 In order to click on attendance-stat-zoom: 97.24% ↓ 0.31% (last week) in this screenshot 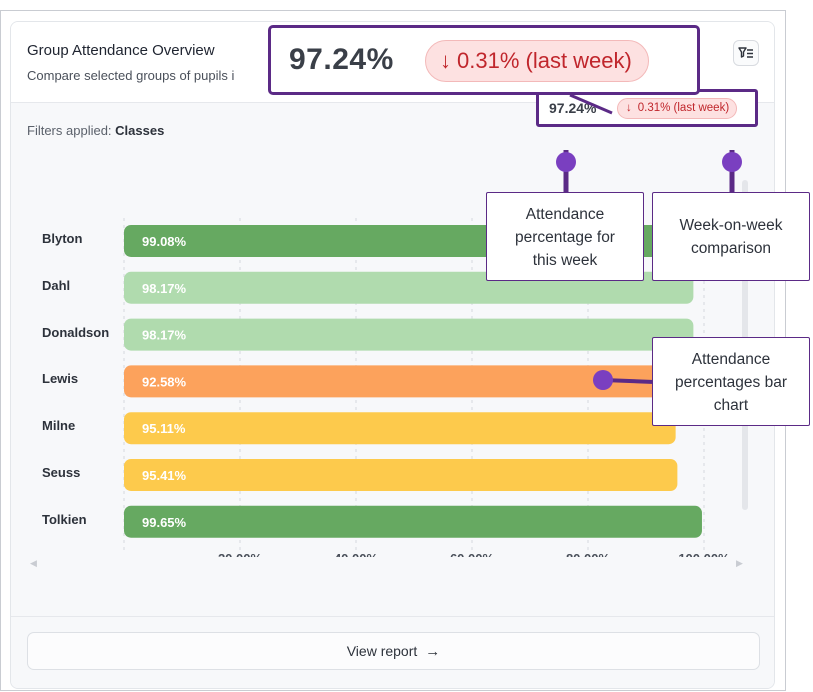, I will do `click(484, 60)`.